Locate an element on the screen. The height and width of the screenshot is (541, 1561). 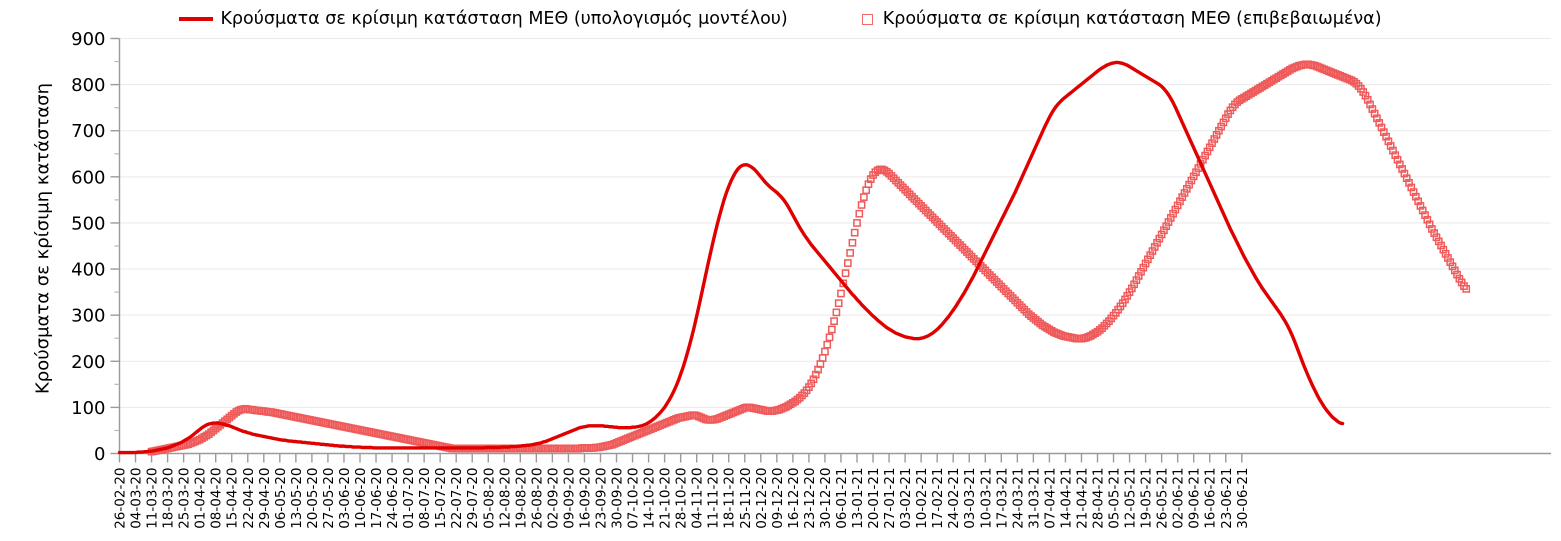
x-tick-label: 28-10-20 is located at coordinates (682, 498).